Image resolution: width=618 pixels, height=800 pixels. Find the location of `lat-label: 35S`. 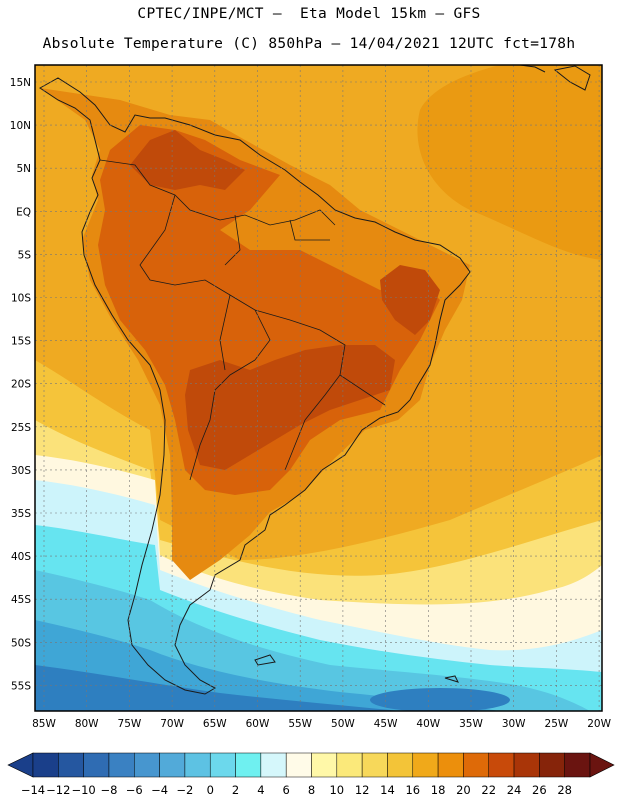

lat-label: 35S is located at coordinates (21, 514).